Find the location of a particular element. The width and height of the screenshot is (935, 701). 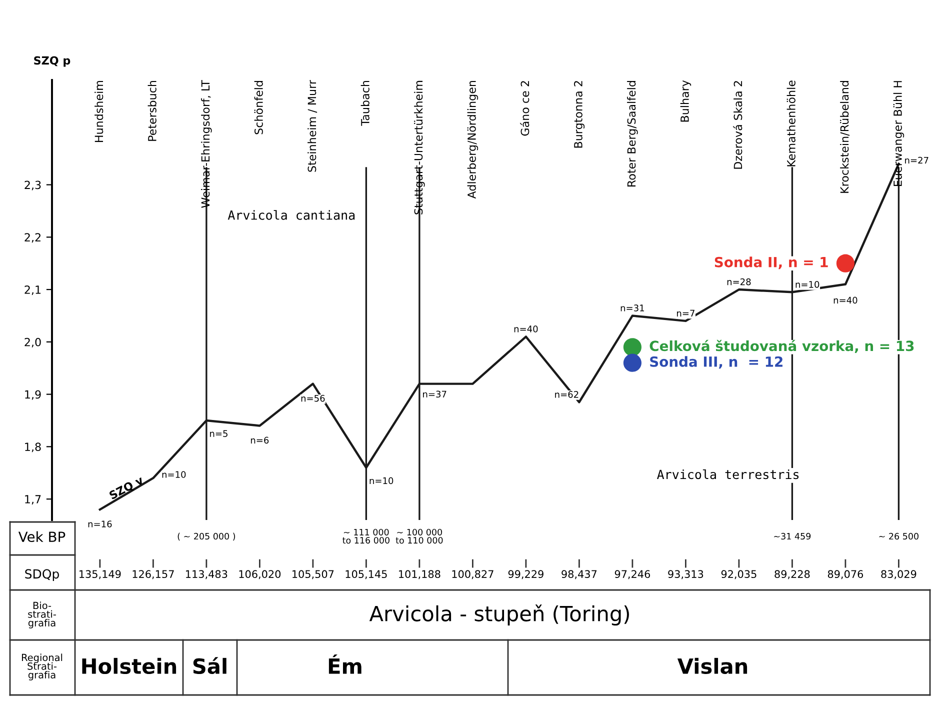

text: 93,313 is located at coordinates (686, 575).